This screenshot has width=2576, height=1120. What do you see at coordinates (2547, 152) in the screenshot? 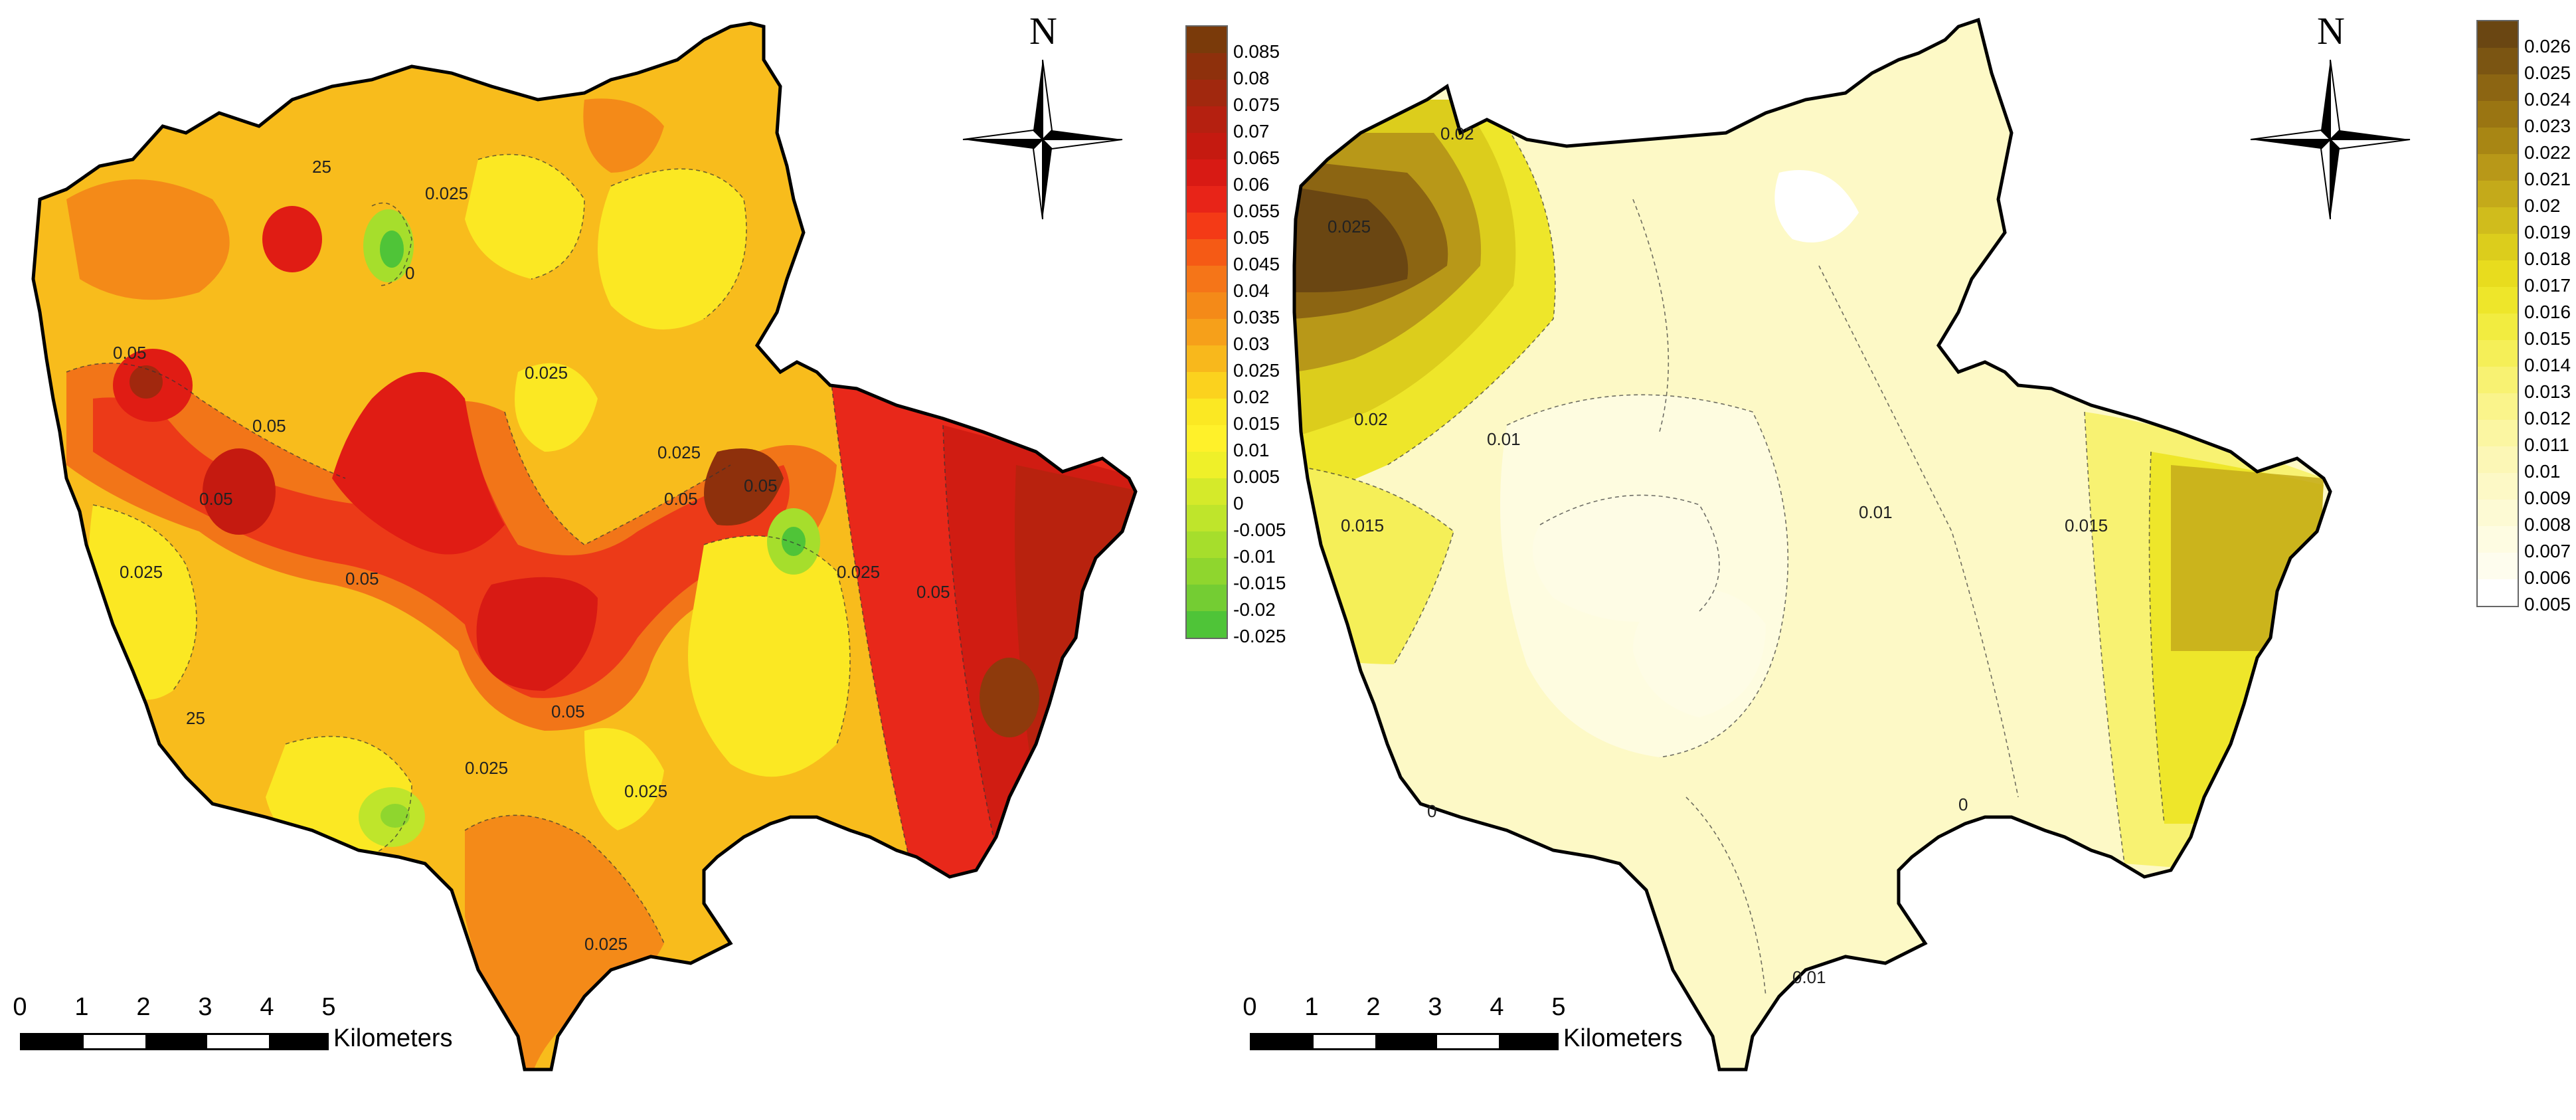
I see `legend-label: 0.022` at bounding box center [2547, 152].